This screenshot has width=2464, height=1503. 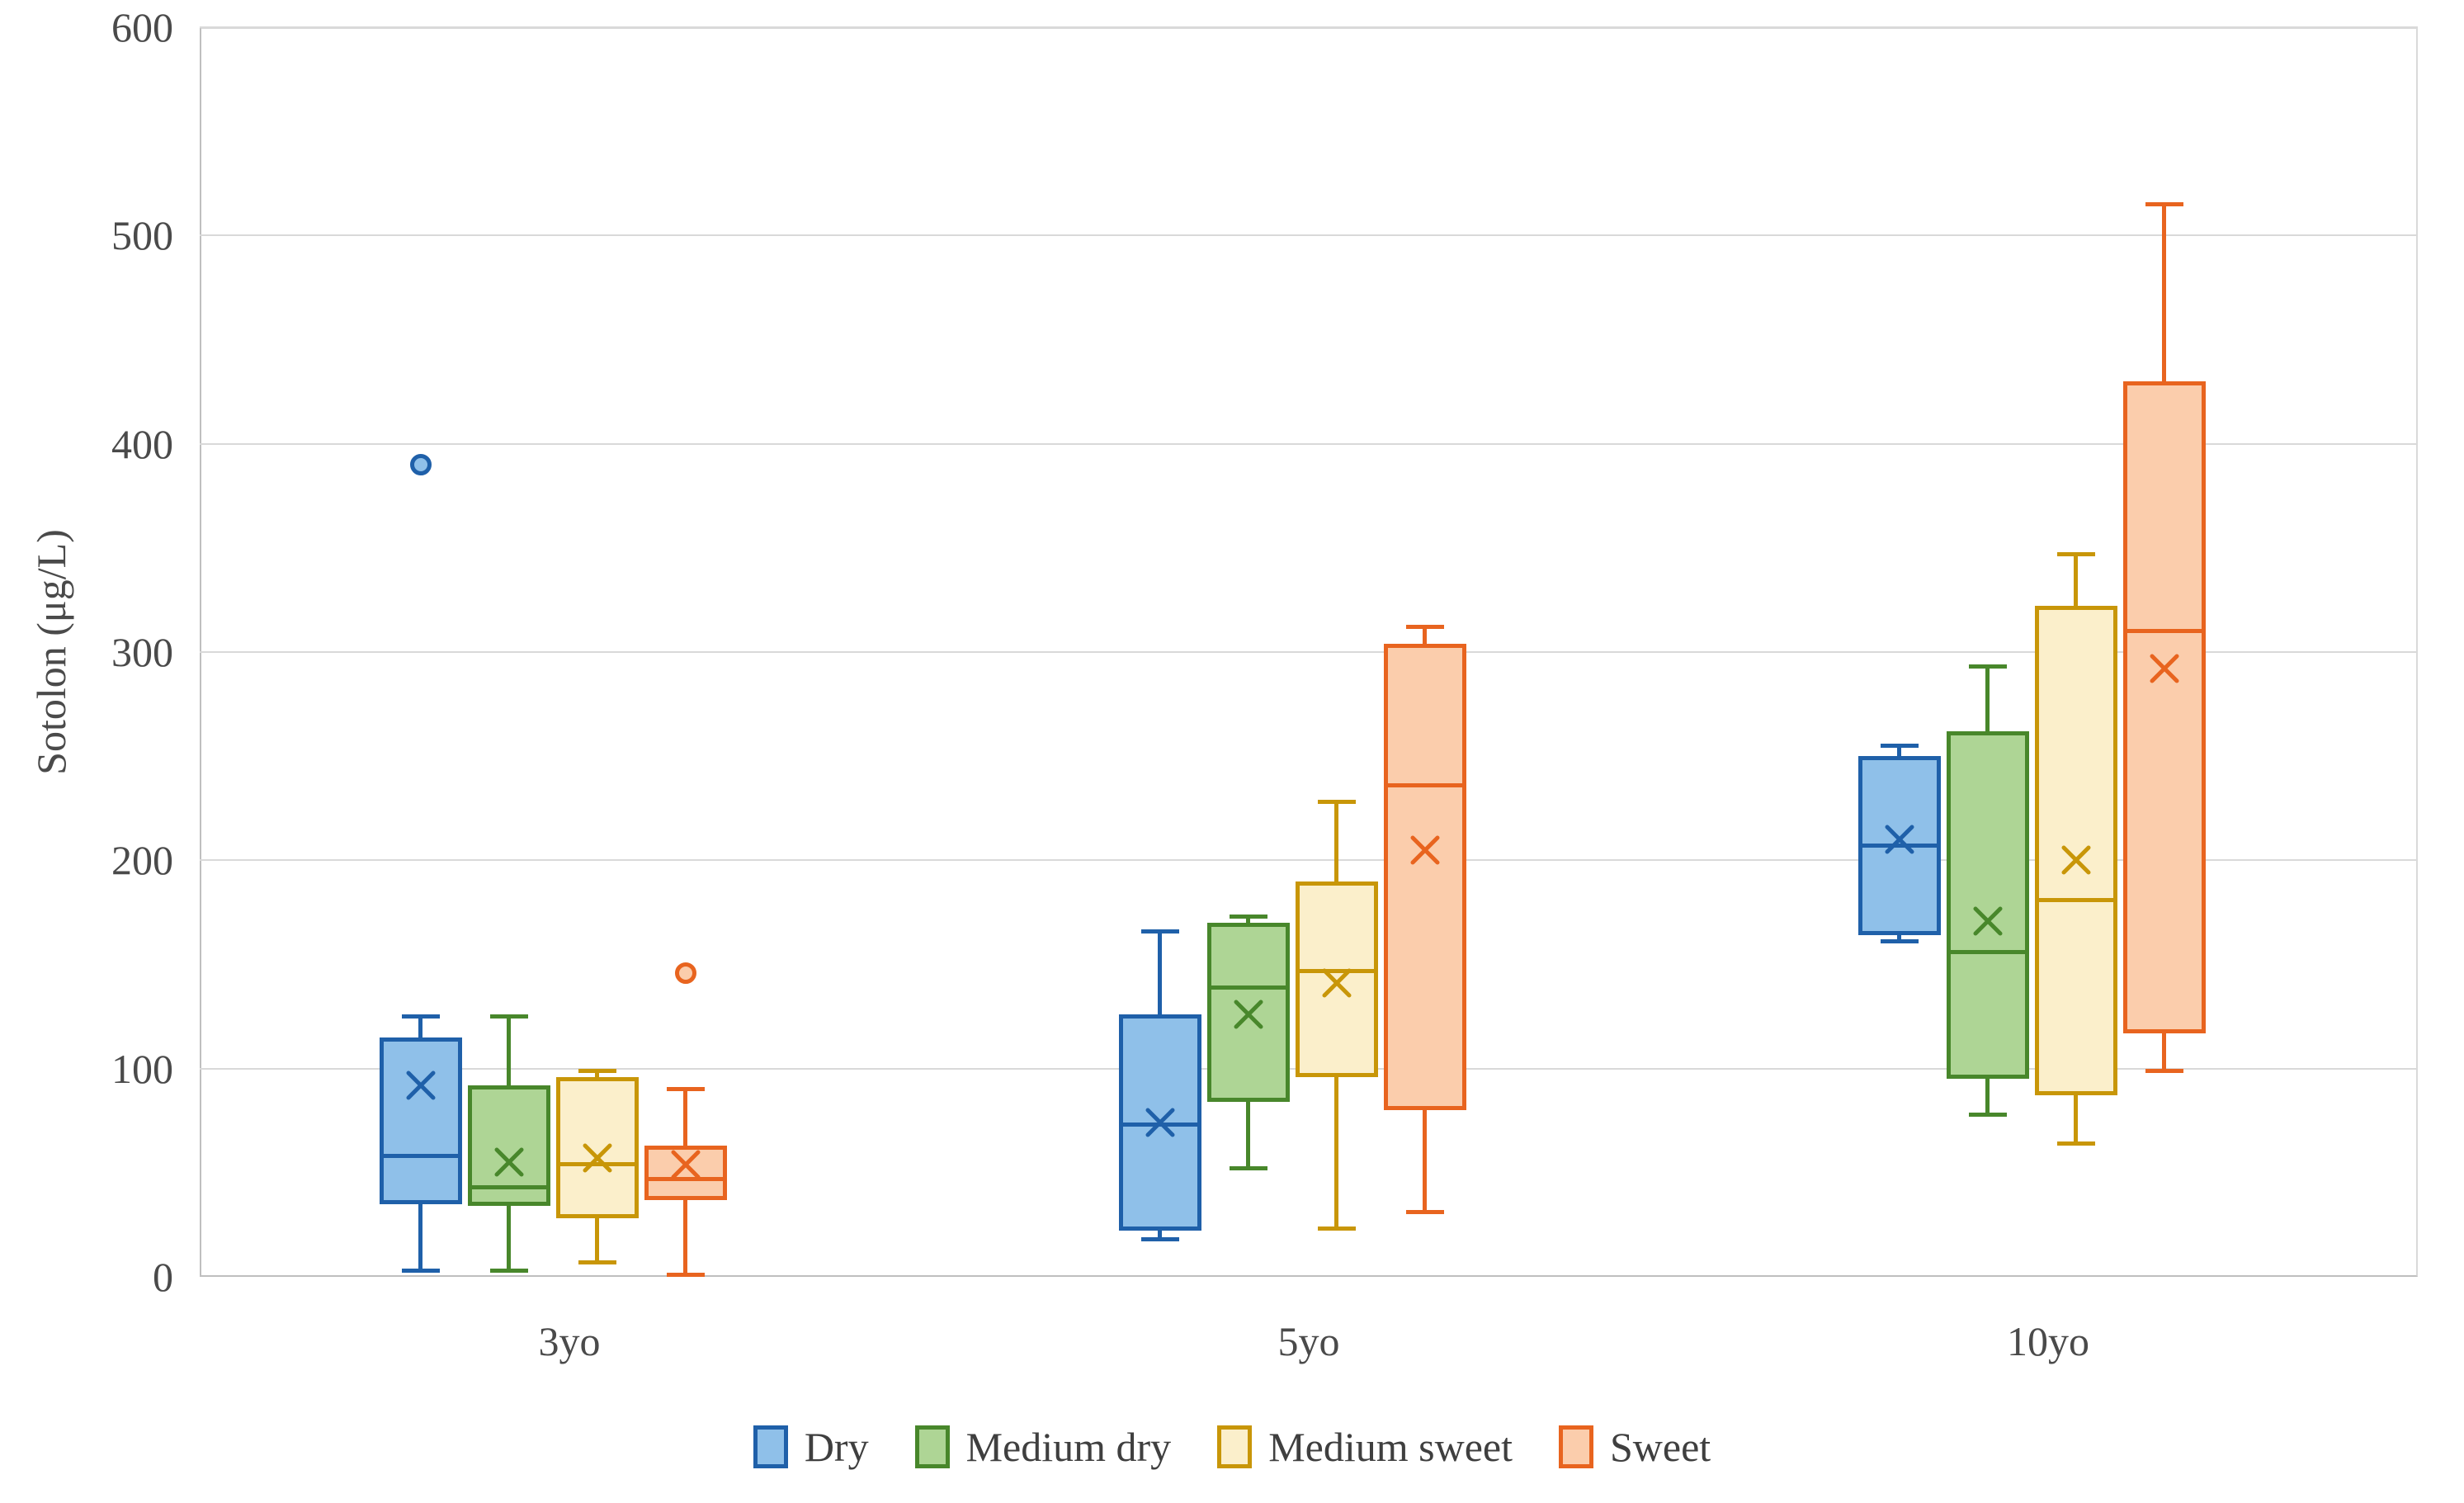 What do you see at coordinates (1424, 877) in the screenshot?
I see `box-sweet-5yo` at bounding box center [1424, 877].